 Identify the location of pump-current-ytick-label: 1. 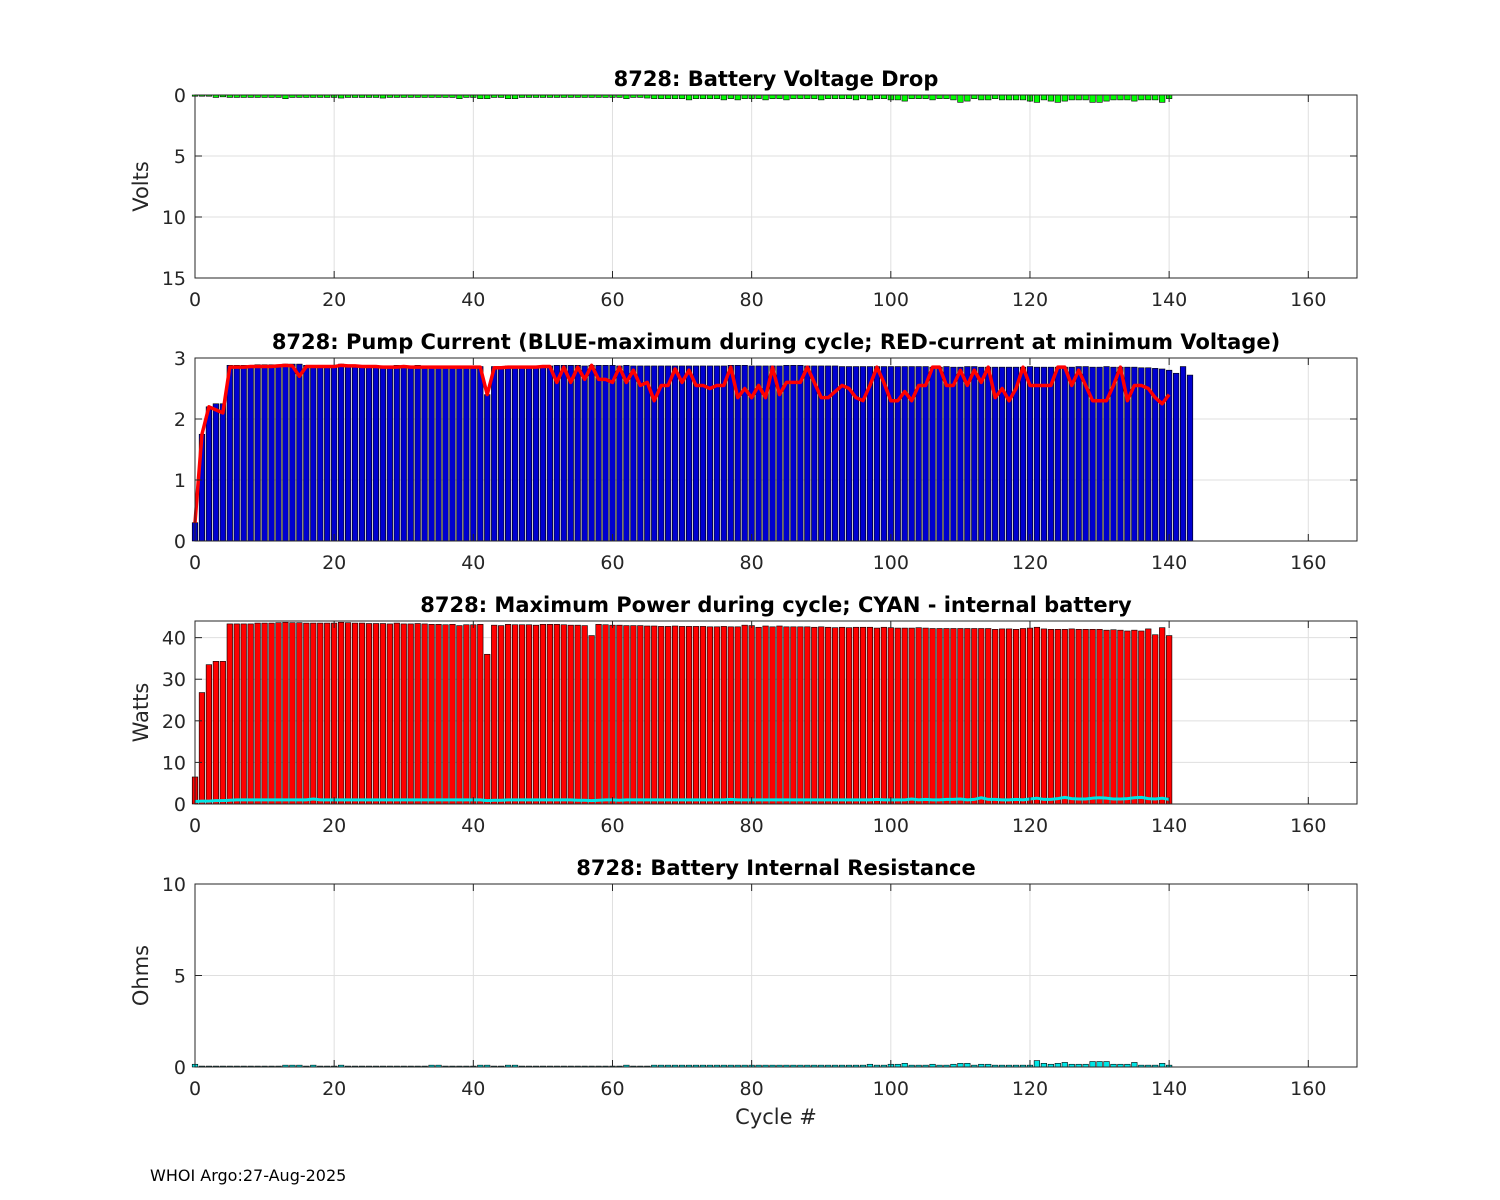
(180, 481).